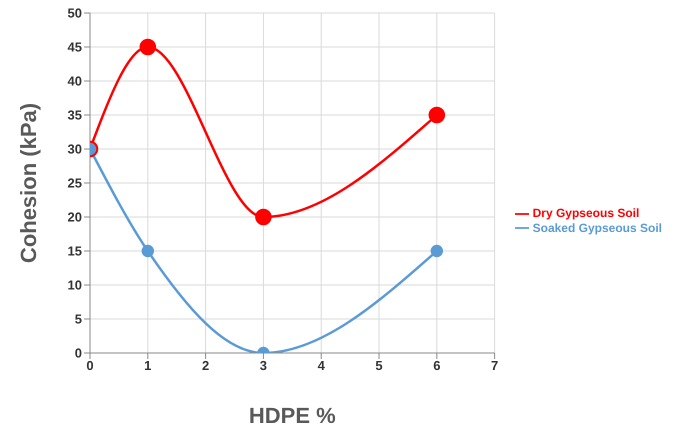 The height and width of the screenshot is (441, 690). What do you see at coordinates (597, 227) in the screenshot?
I see `legend-label: Soaked Gypseous Soil` at bounding box center [597, 227].